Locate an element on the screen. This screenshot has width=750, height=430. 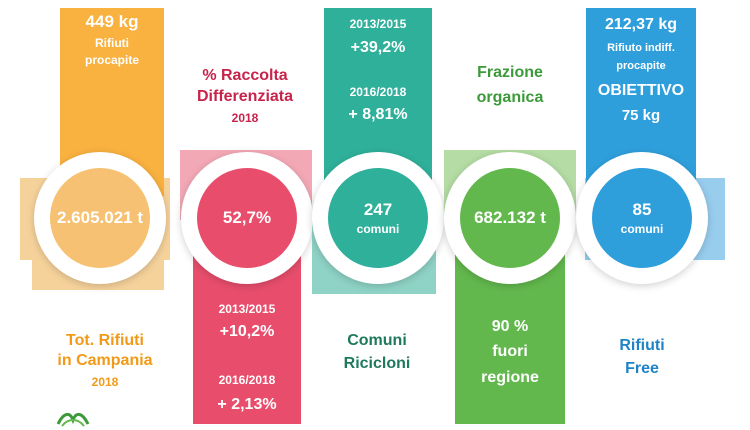
col2-title-year: 2018 is located at coordinates (245, 118).